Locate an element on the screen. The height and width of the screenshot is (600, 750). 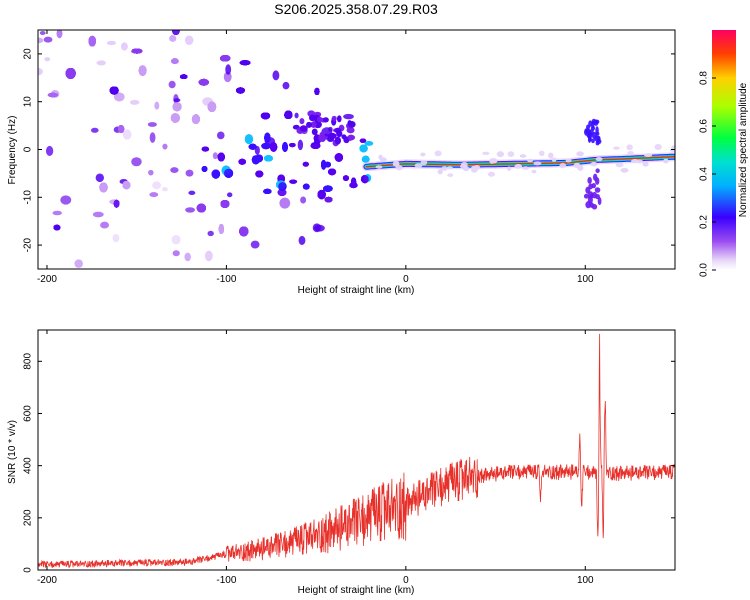
snr-ylabel: SNR (10 * v/v) is located at coordinates (12, 452).